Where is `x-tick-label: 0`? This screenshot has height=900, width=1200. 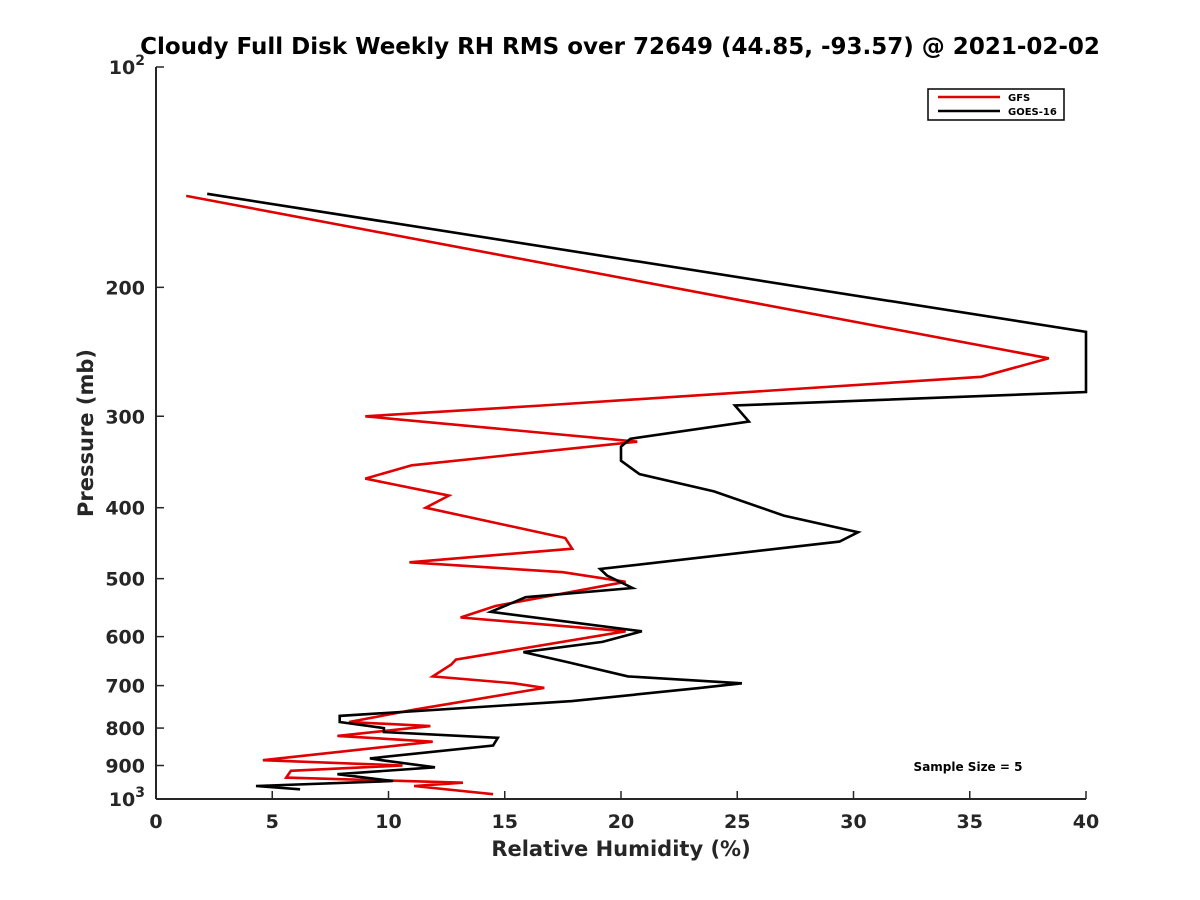
x-tick-label: 0 is located at coordinates (155, 822).